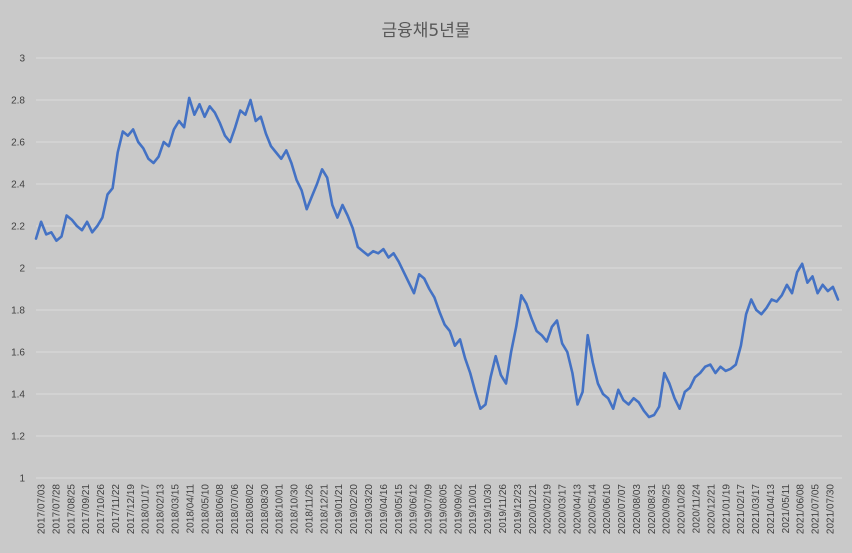 Image resolution: width=852 pixels, height=553 pixels. Describe the element at coordinates (503, 509) in the screenshot. I see `x-tick-label: 2019/11/26` at that location.